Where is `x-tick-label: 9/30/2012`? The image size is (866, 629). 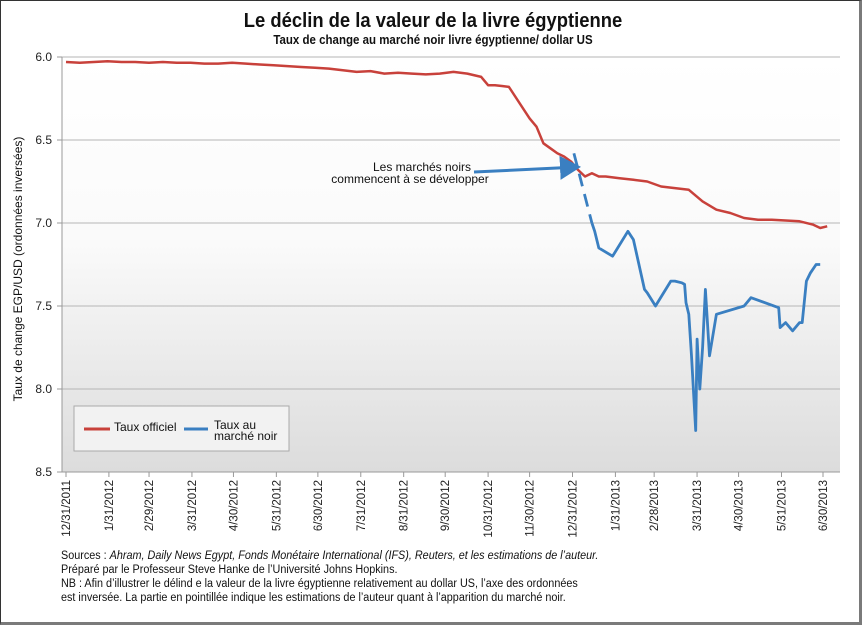
x-tick-label: 9/30/2012 is located at coordinates (446, 505).